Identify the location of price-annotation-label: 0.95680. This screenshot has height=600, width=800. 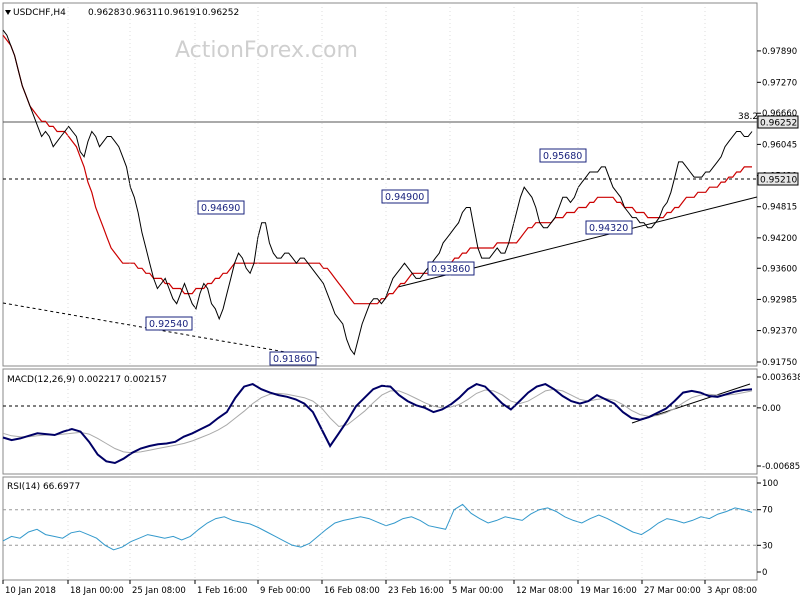
(562, 156).